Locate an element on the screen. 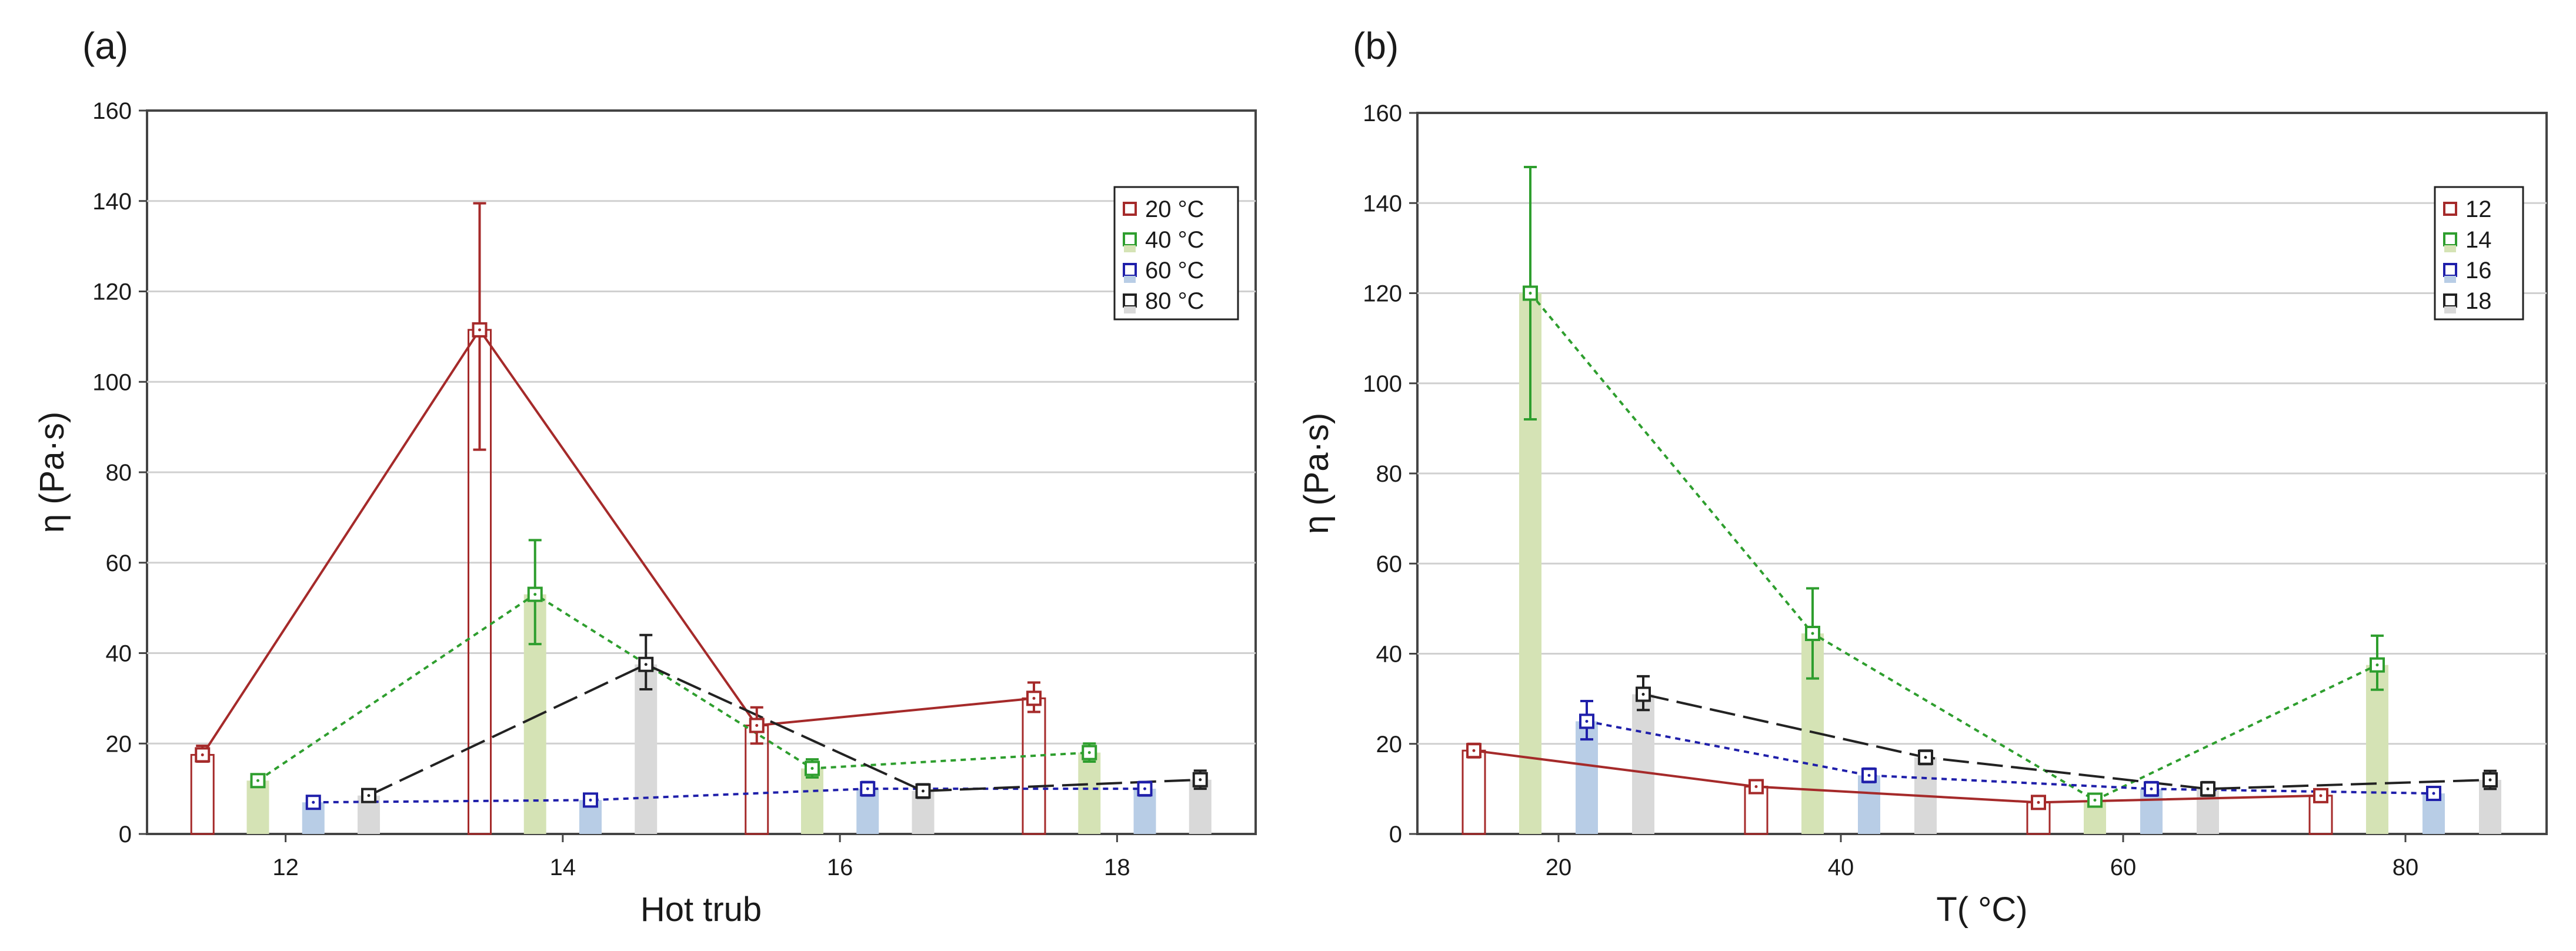 This screenshot has width=2576, height=951. panel-a-tag: (a) is located at coordinates (105, 46).